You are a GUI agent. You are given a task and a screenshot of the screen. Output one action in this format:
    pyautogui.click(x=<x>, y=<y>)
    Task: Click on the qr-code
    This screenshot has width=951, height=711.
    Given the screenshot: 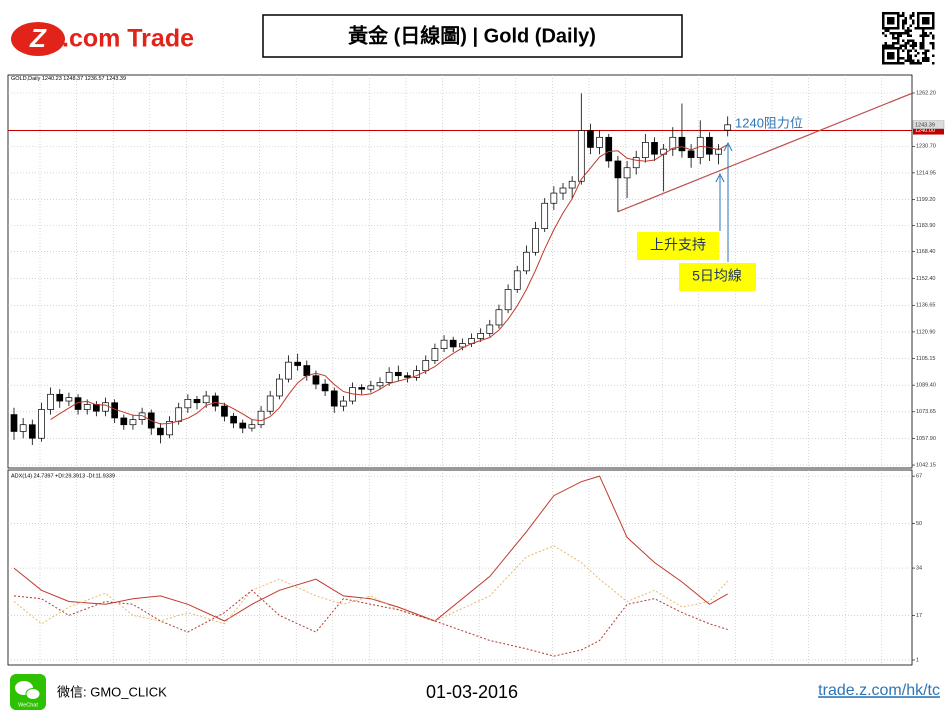 What is the action you would take?
    pyautogui.click(x=908, y=38)
    